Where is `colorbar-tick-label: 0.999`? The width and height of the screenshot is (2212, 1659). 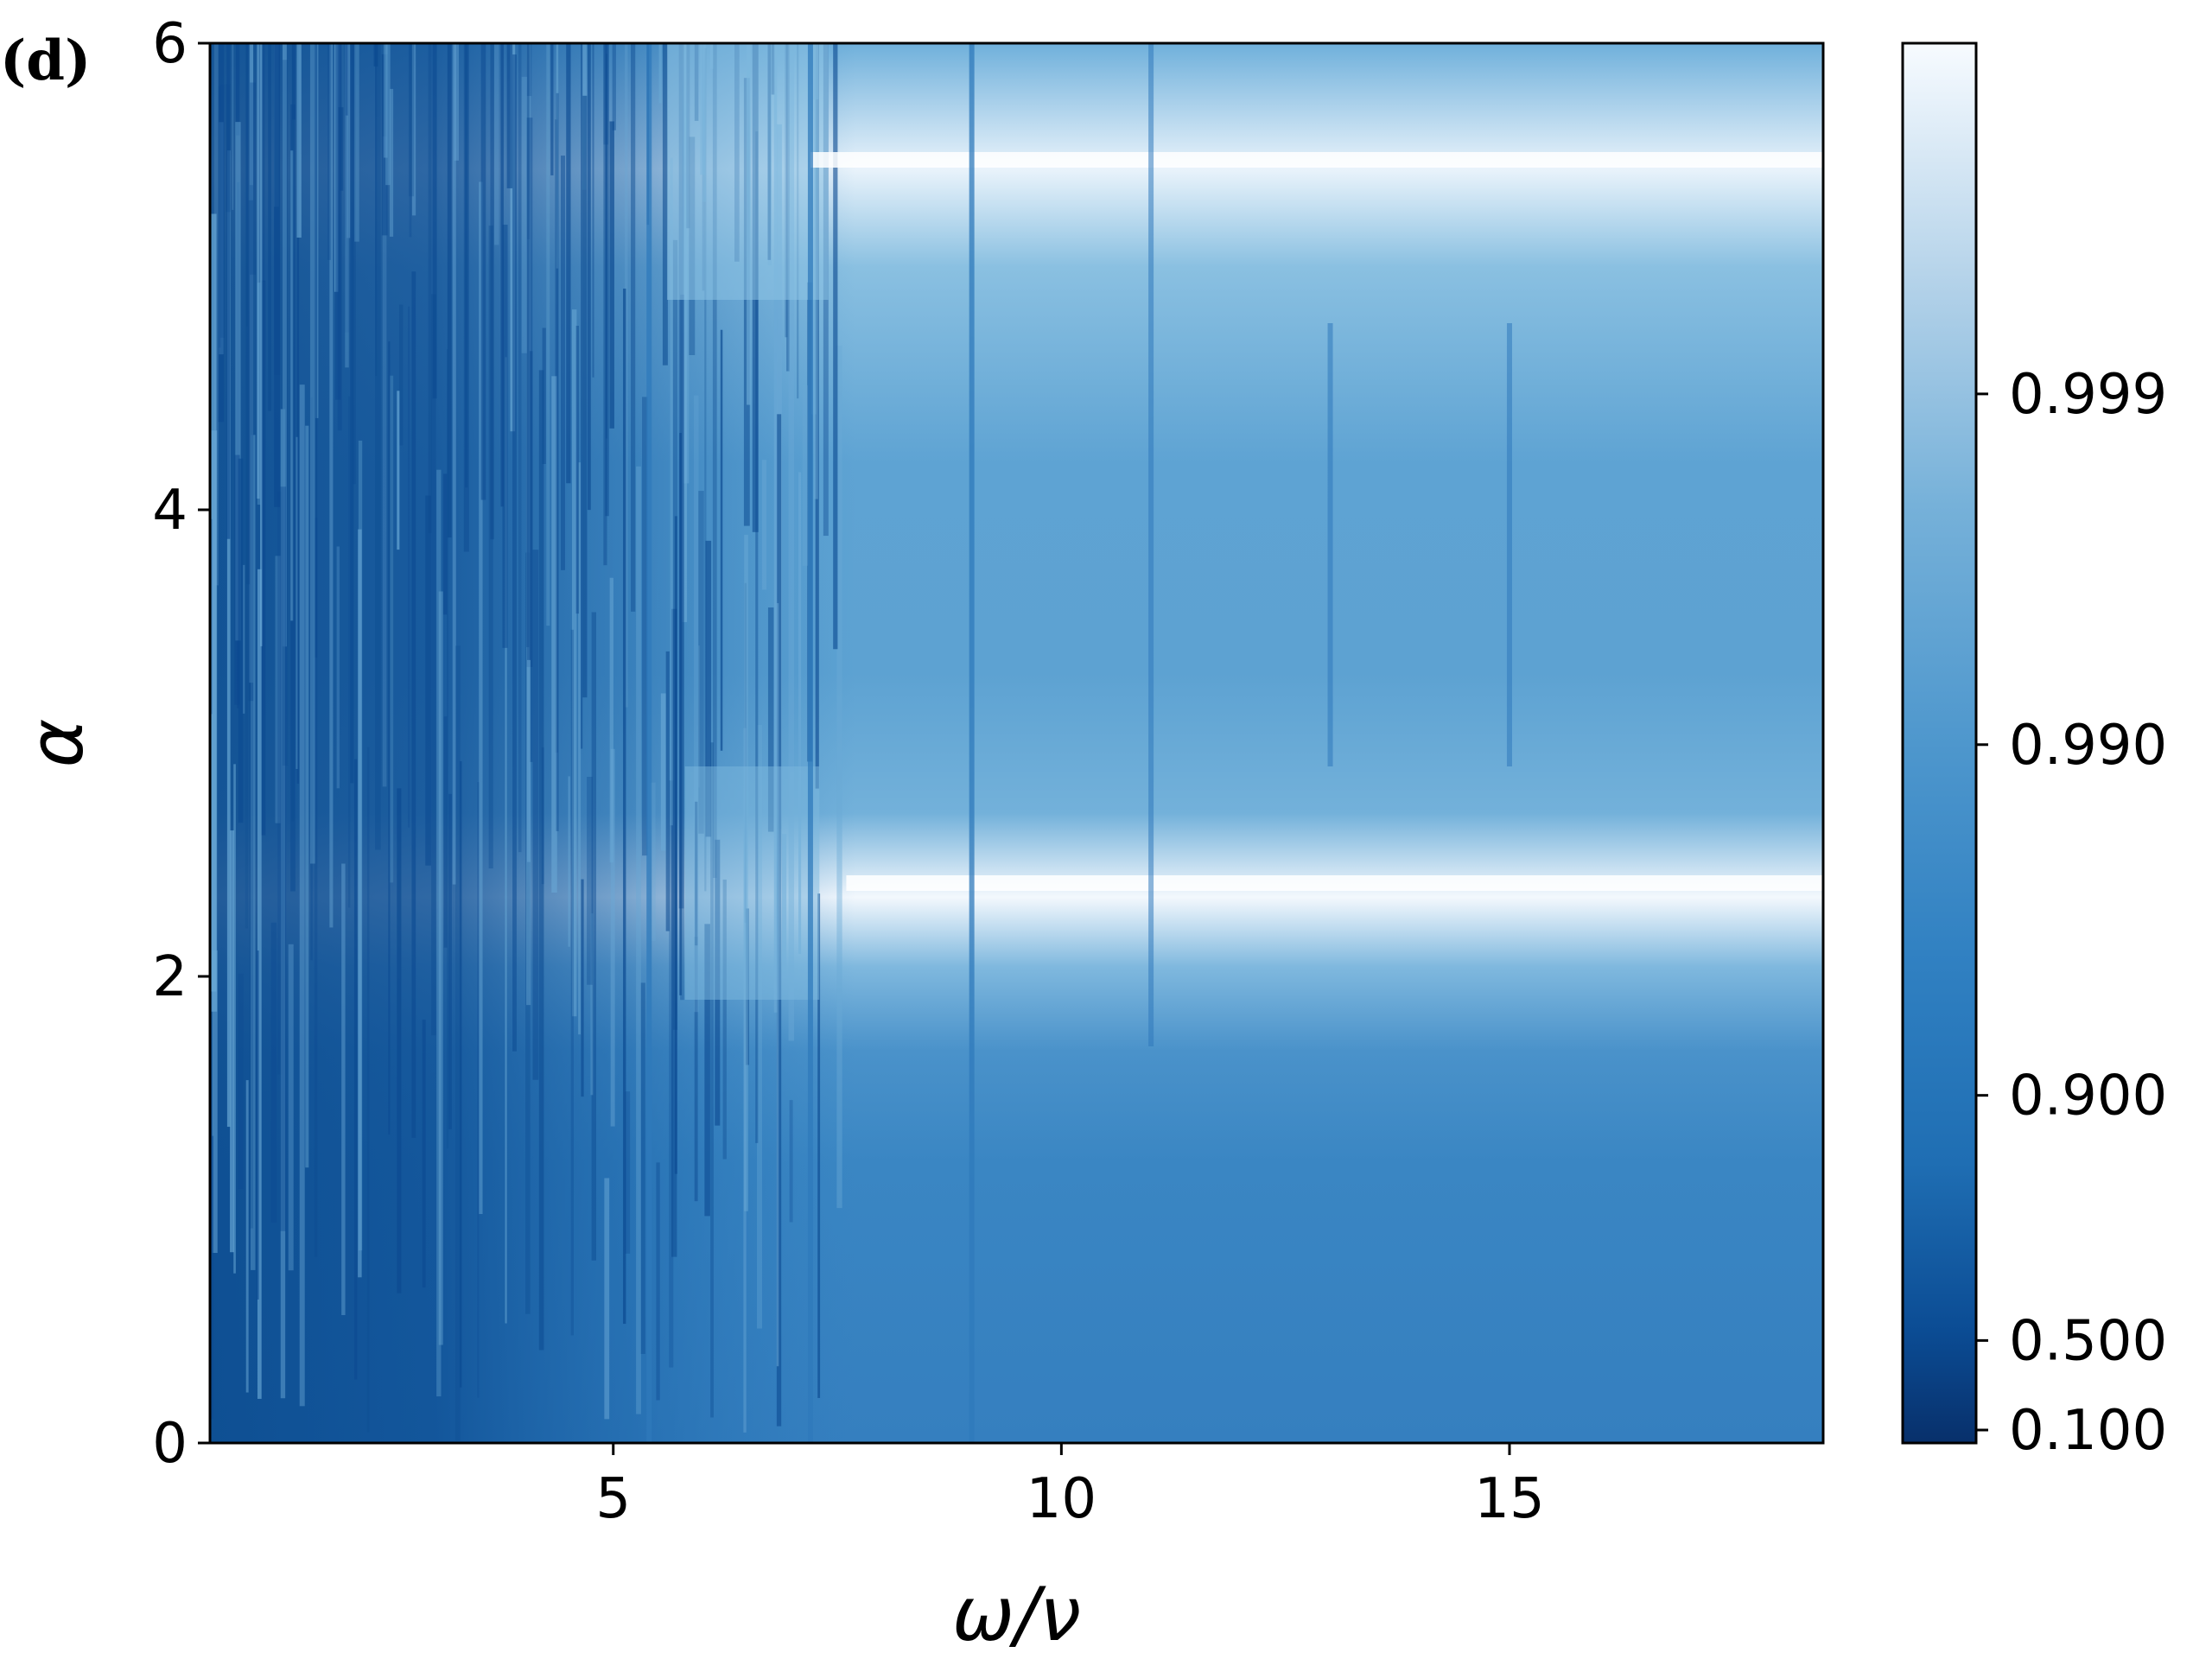
colorbar-tick-label: 0.999 is located at coordinates (2088, 395).